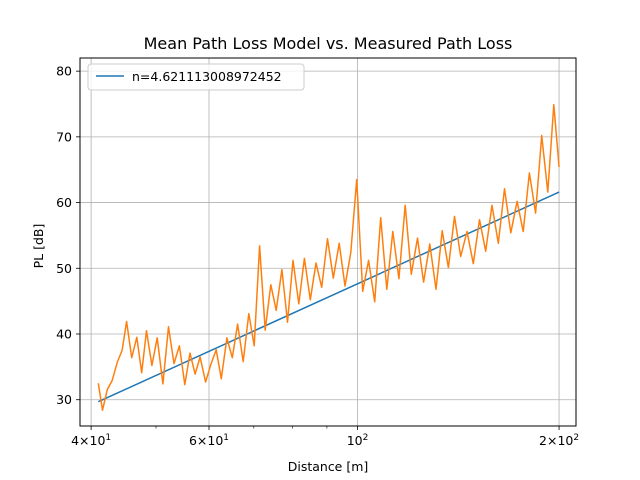 The image size is (640, 480). I want to click on y-tick-label: 40, so click(64, 334).